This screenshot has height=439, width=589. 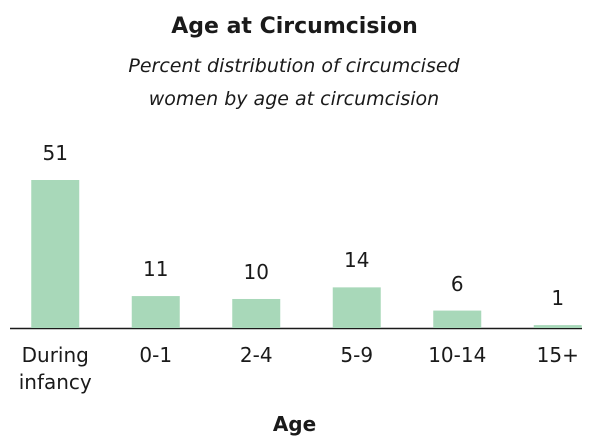 What do you see at coordinates (557, 355) in the screenshot?
I see `x-tick-label: 15+` at bounding box center [557, 355].